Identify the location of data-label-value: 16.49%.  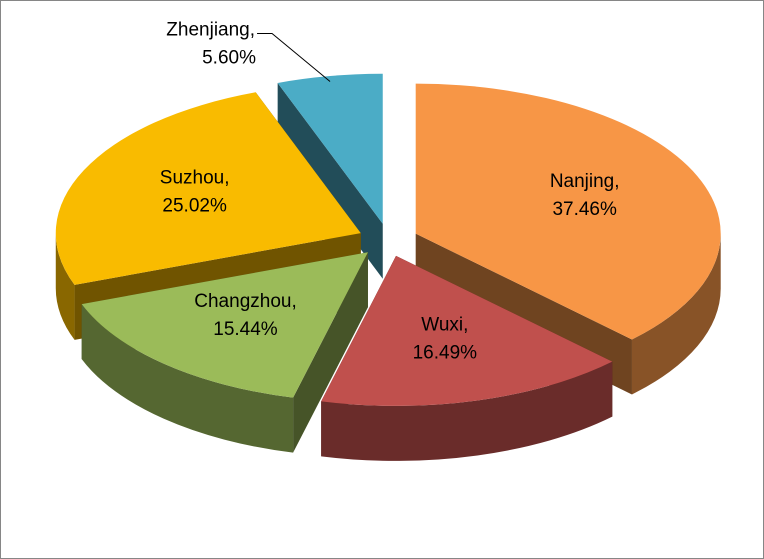
(445, 353).